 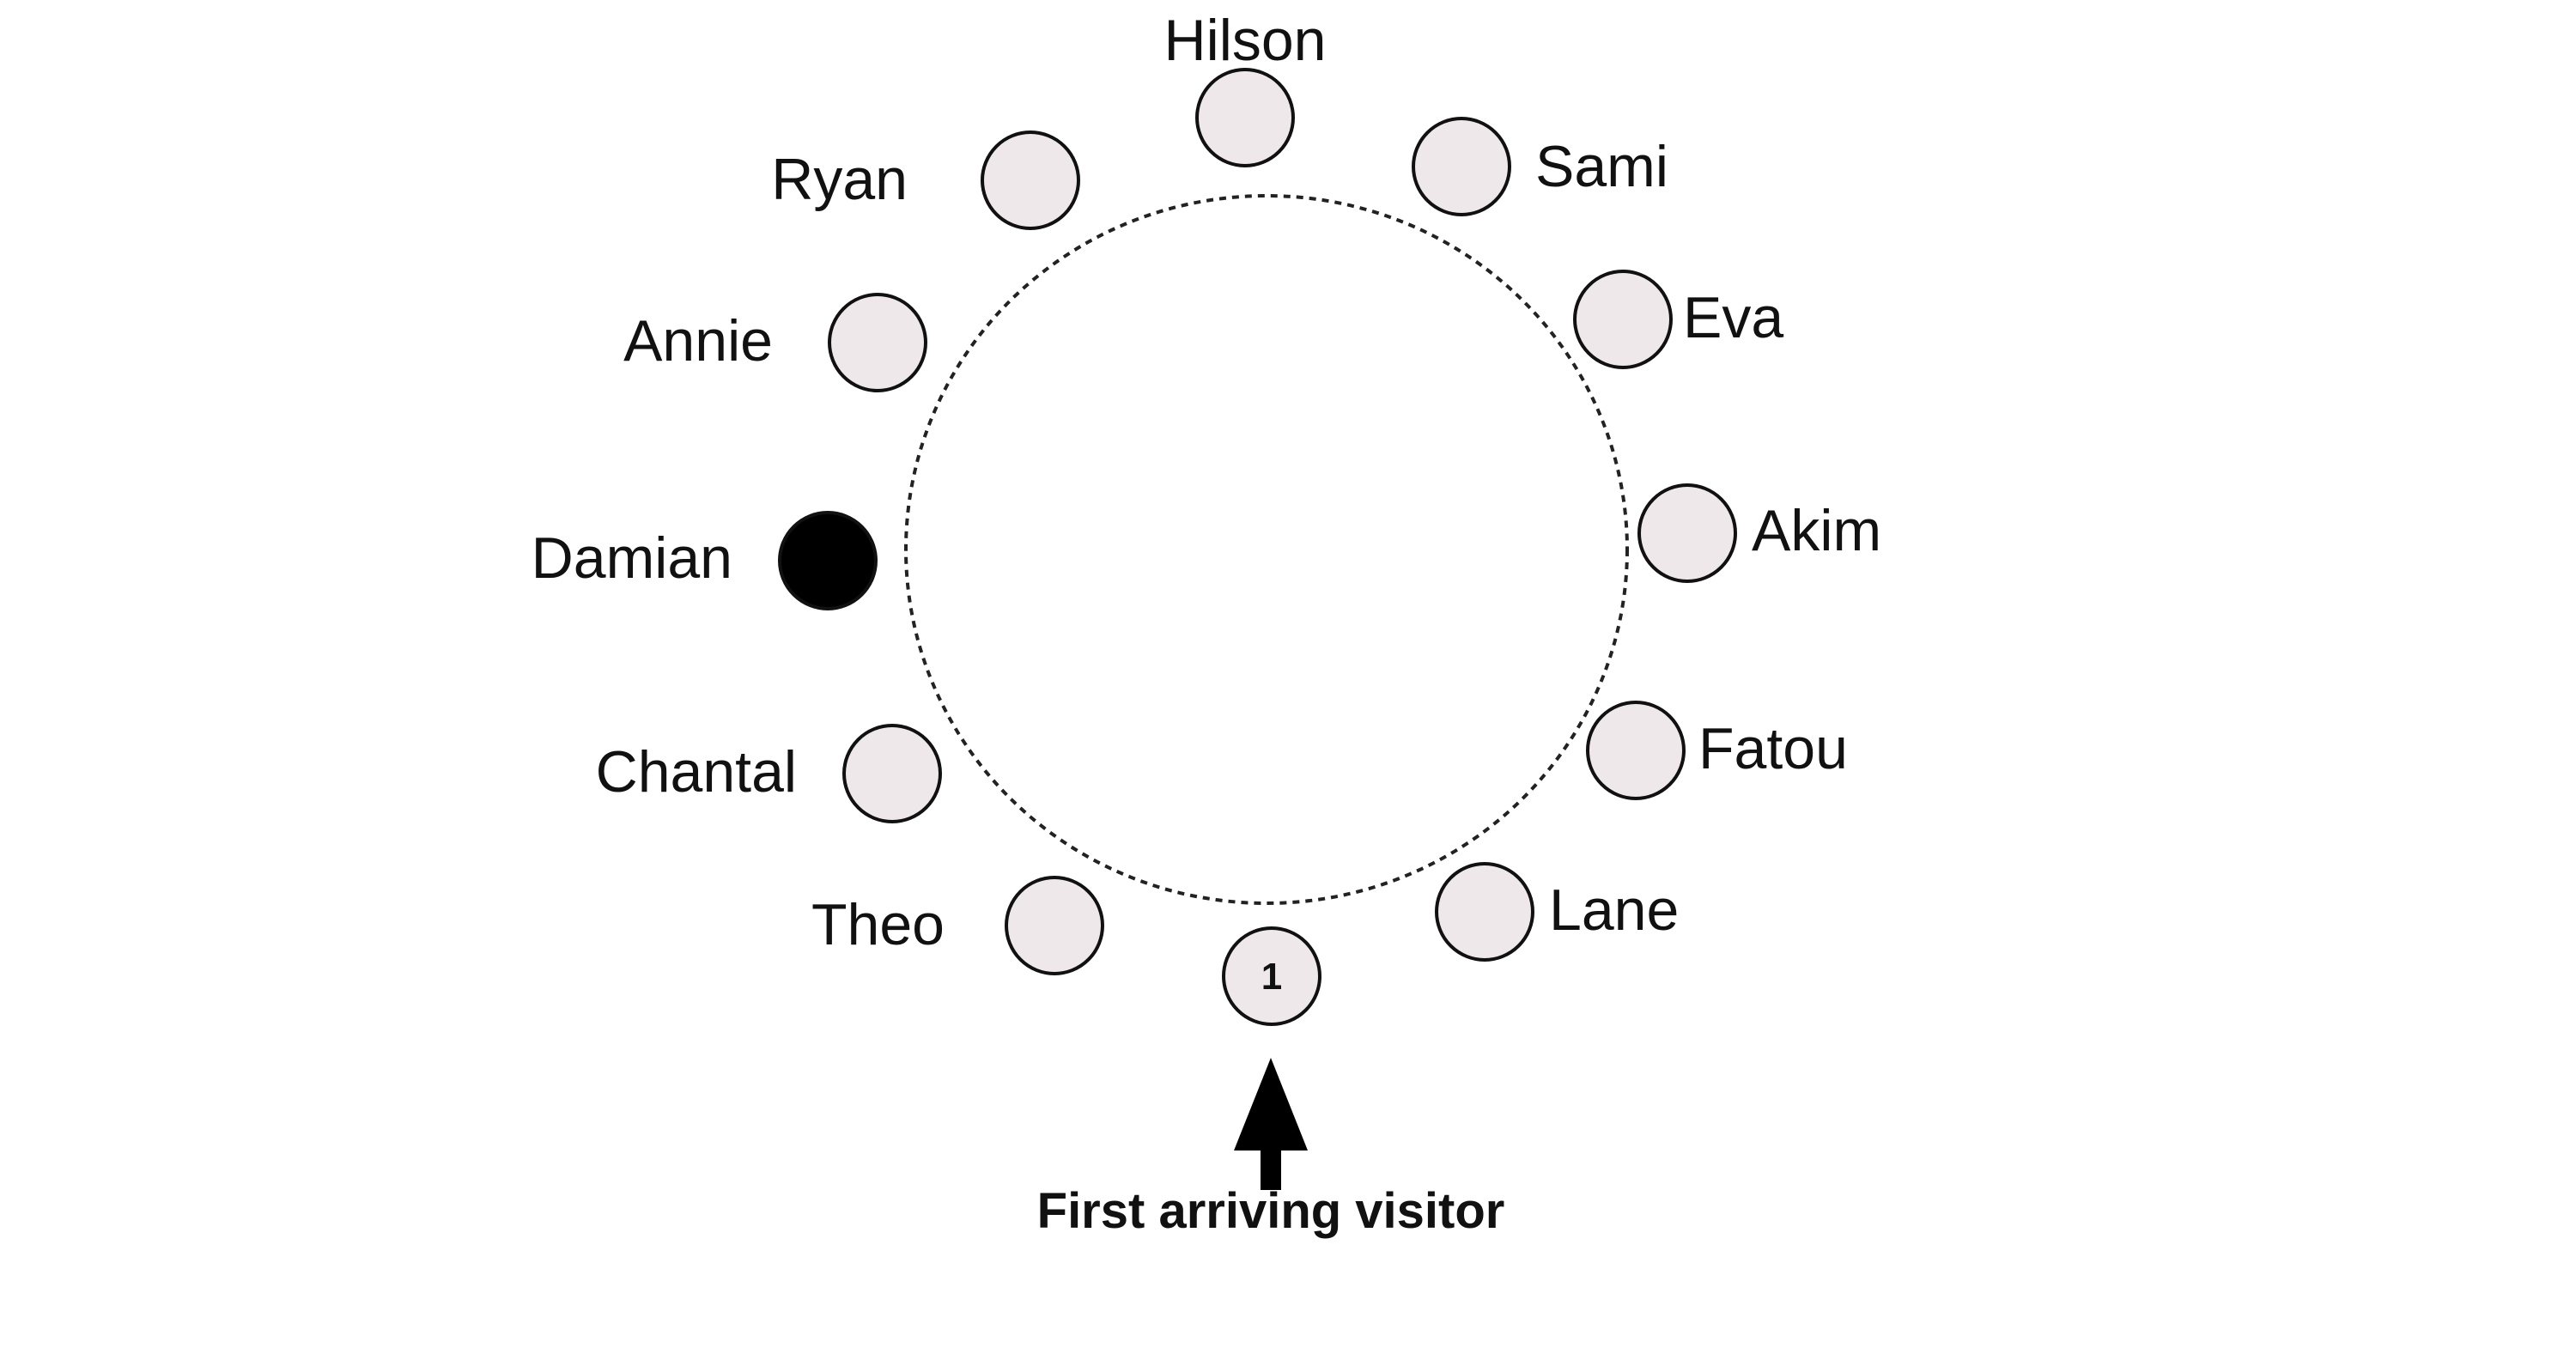 I want to click on seat: Hilson, so click(x=1246, y=87).